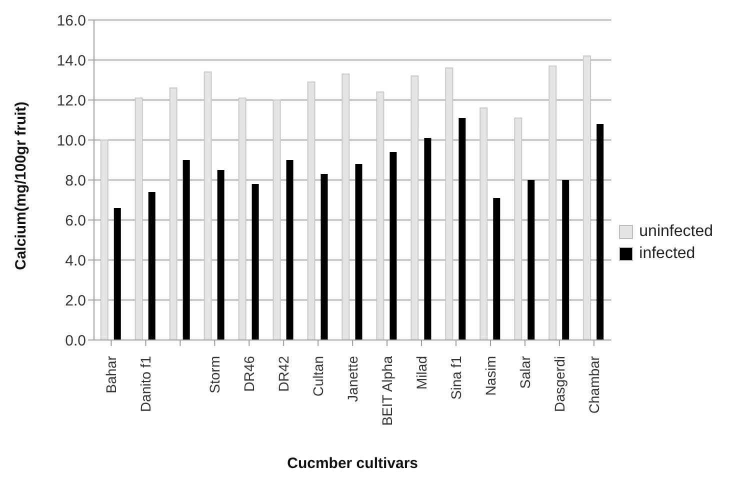 The height and width of the screenshot is (488, 735). What do you see at coordinates (214, 375) in the screenshot?
I see `x-tick-label: Storm` at bounding box center [214, 375].